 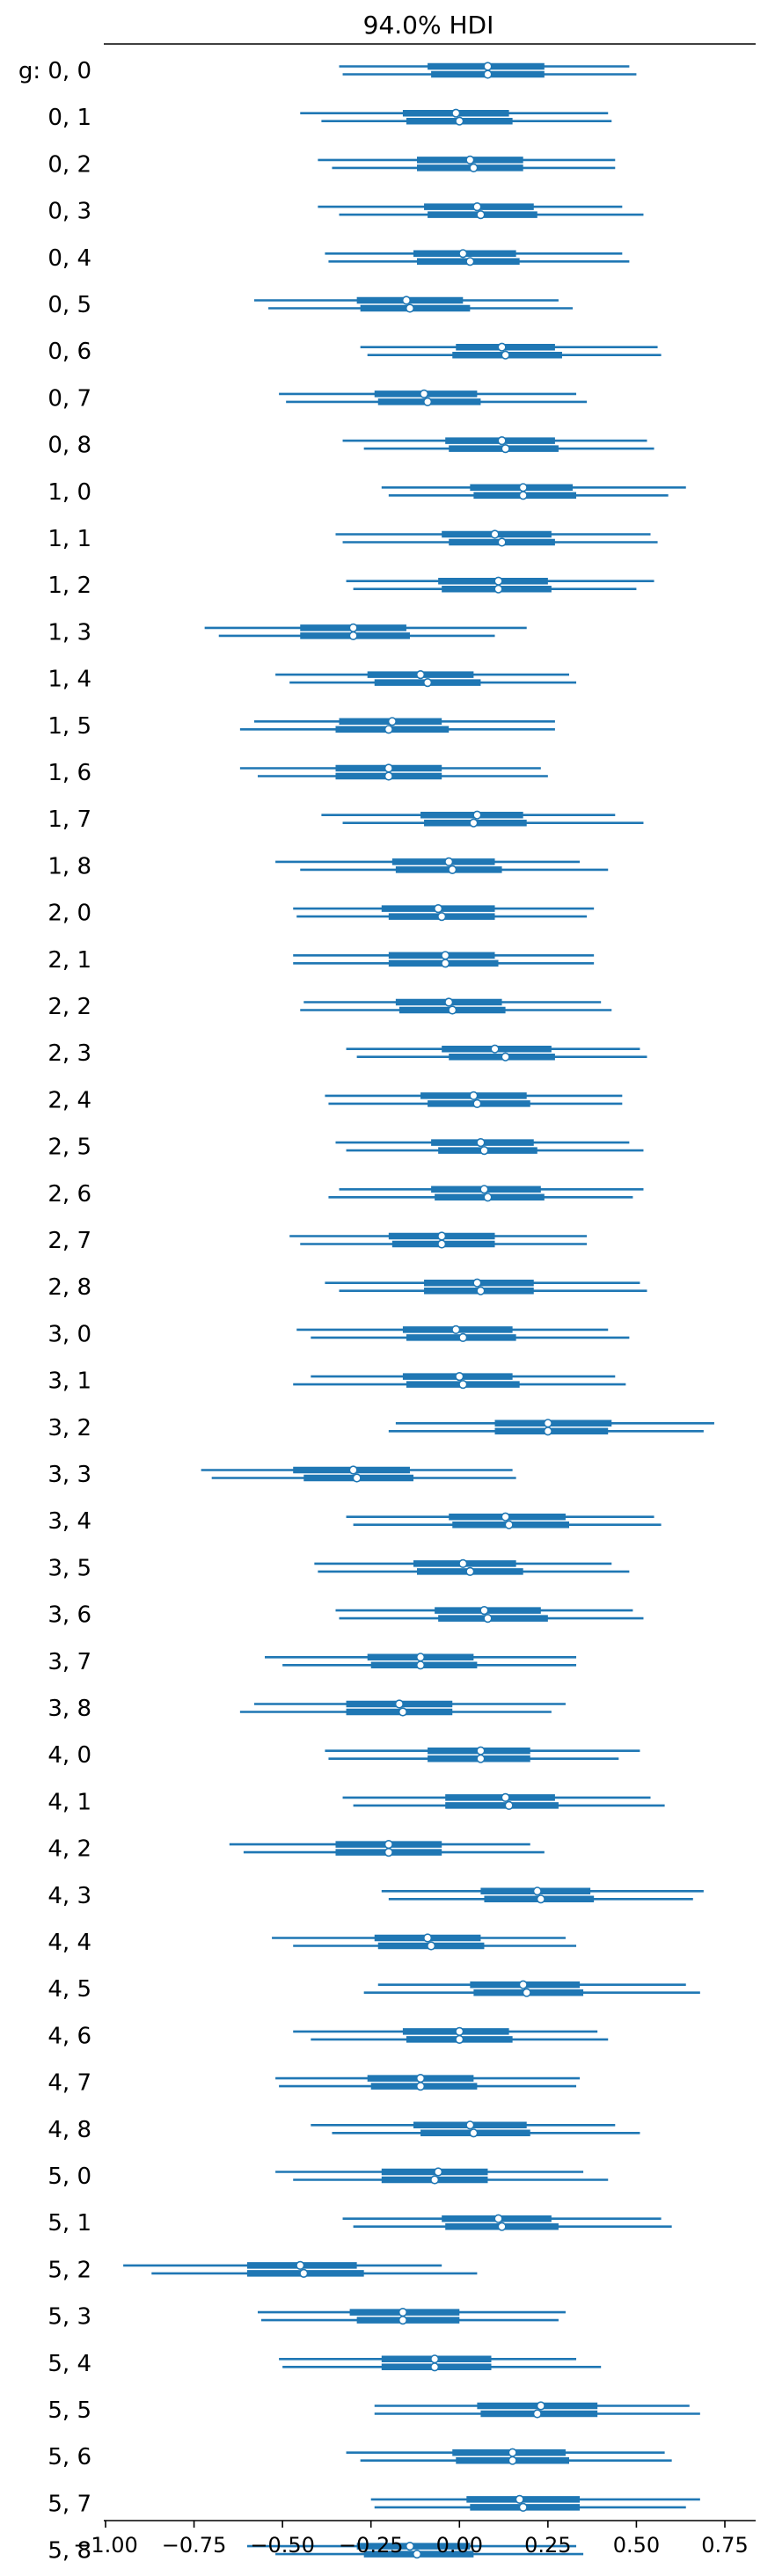 What do you see at coordinates (346, 212) in the screenshot?
I see `forest-row: 0, 3` at bounding box center [346, 212].